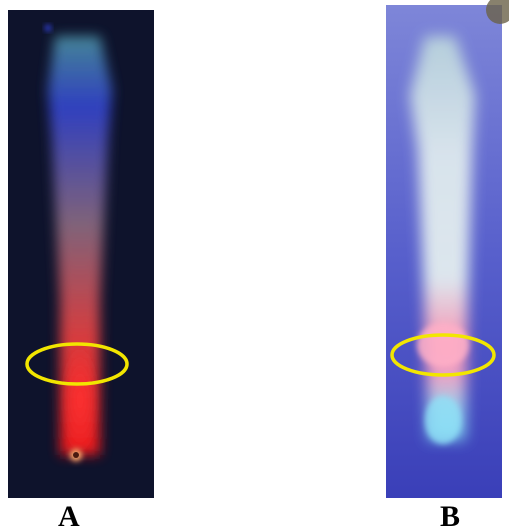  What do you see at coordinates (76, 455) in the screenshot?
I see `panel-a-origin-hole` at bounding box center [76, 455].